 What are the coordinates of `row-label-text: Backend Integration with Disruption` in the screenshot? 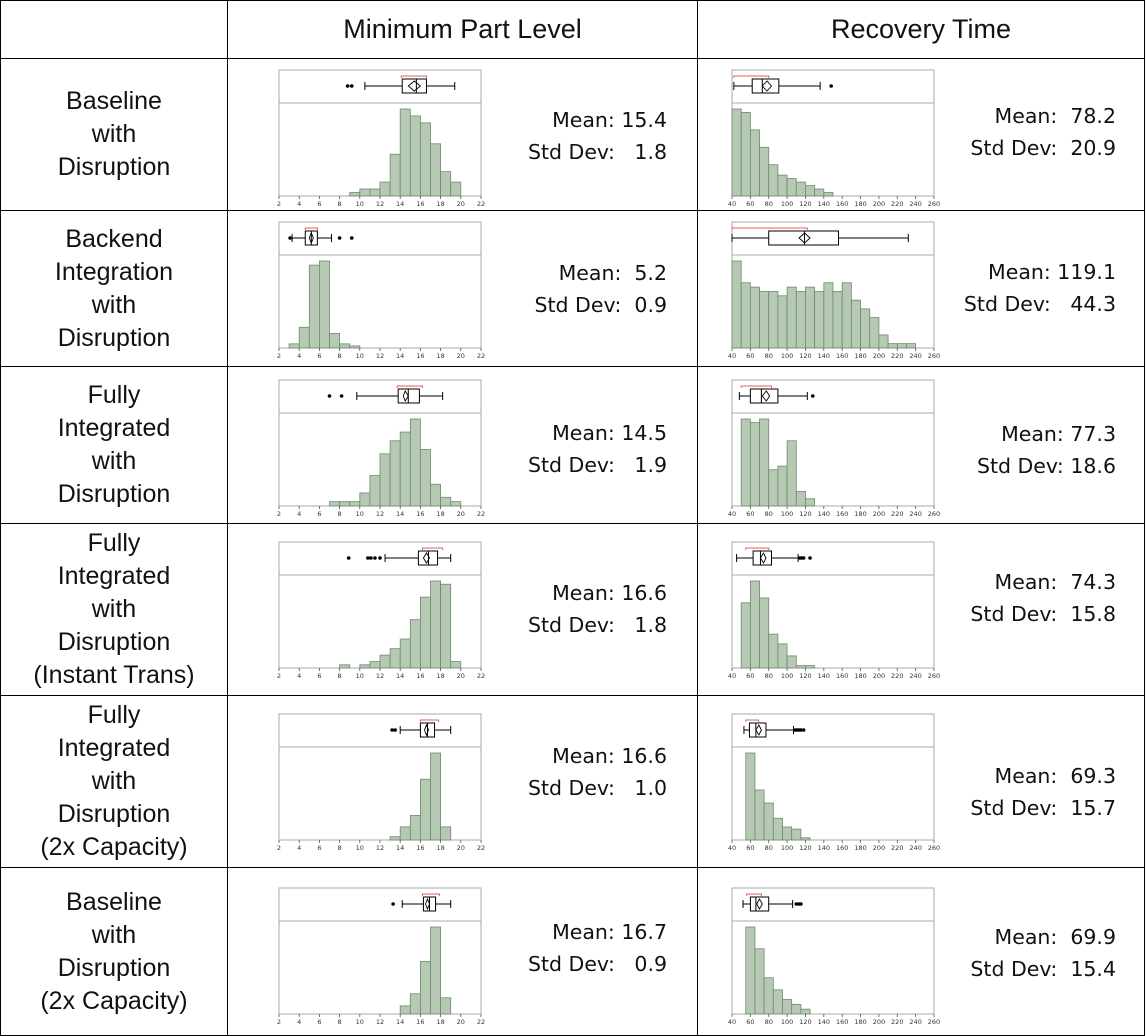 It's located at (114, 288).